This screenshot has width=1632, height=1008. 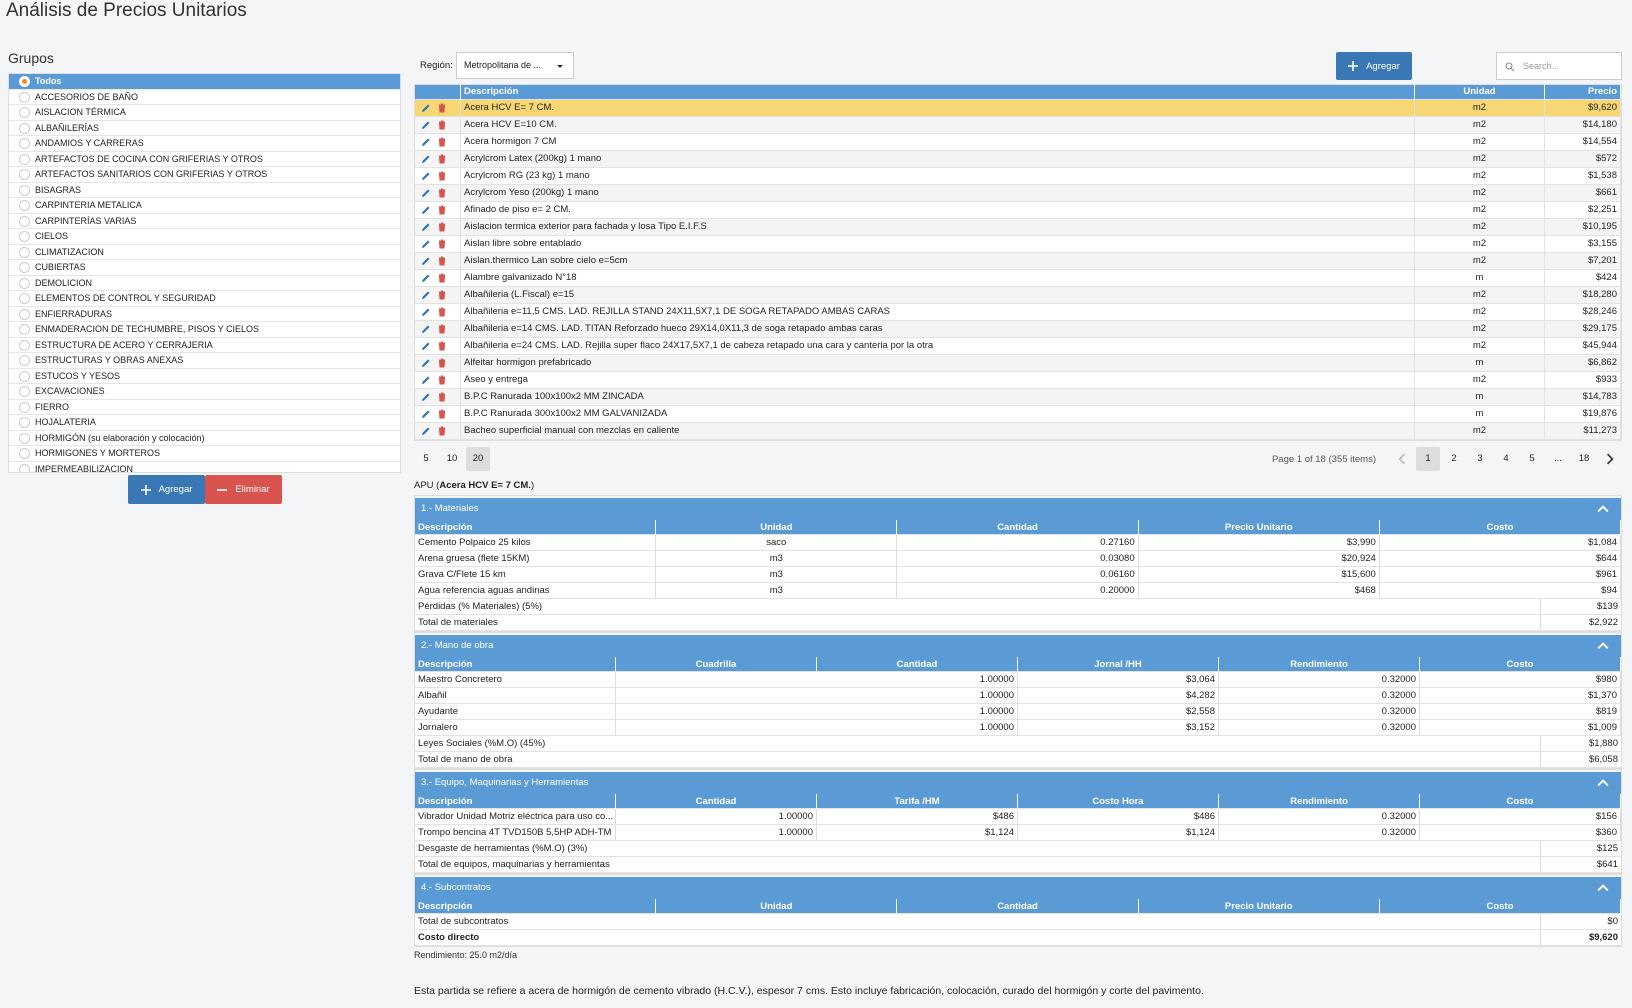 What do you see at coordinates (452, 458) in the screenshot?
I see `page-size: 10` at bounding box center [452, 458].